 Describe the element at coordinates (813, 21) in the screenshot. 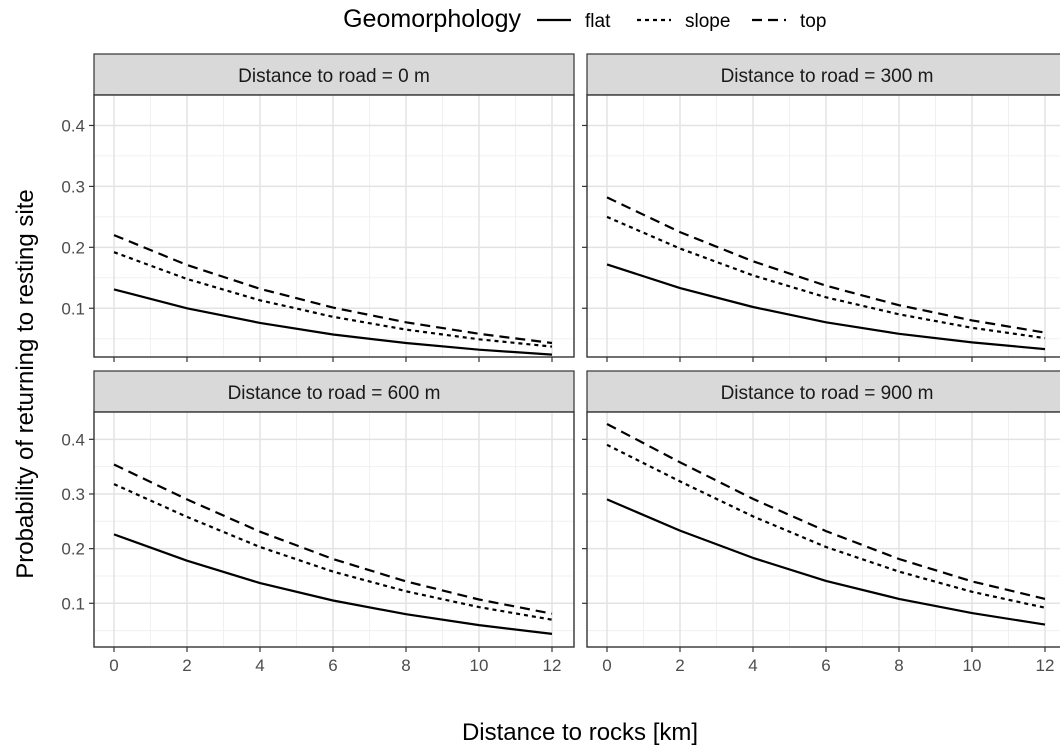

I see `legend-label-top: top` at that location.